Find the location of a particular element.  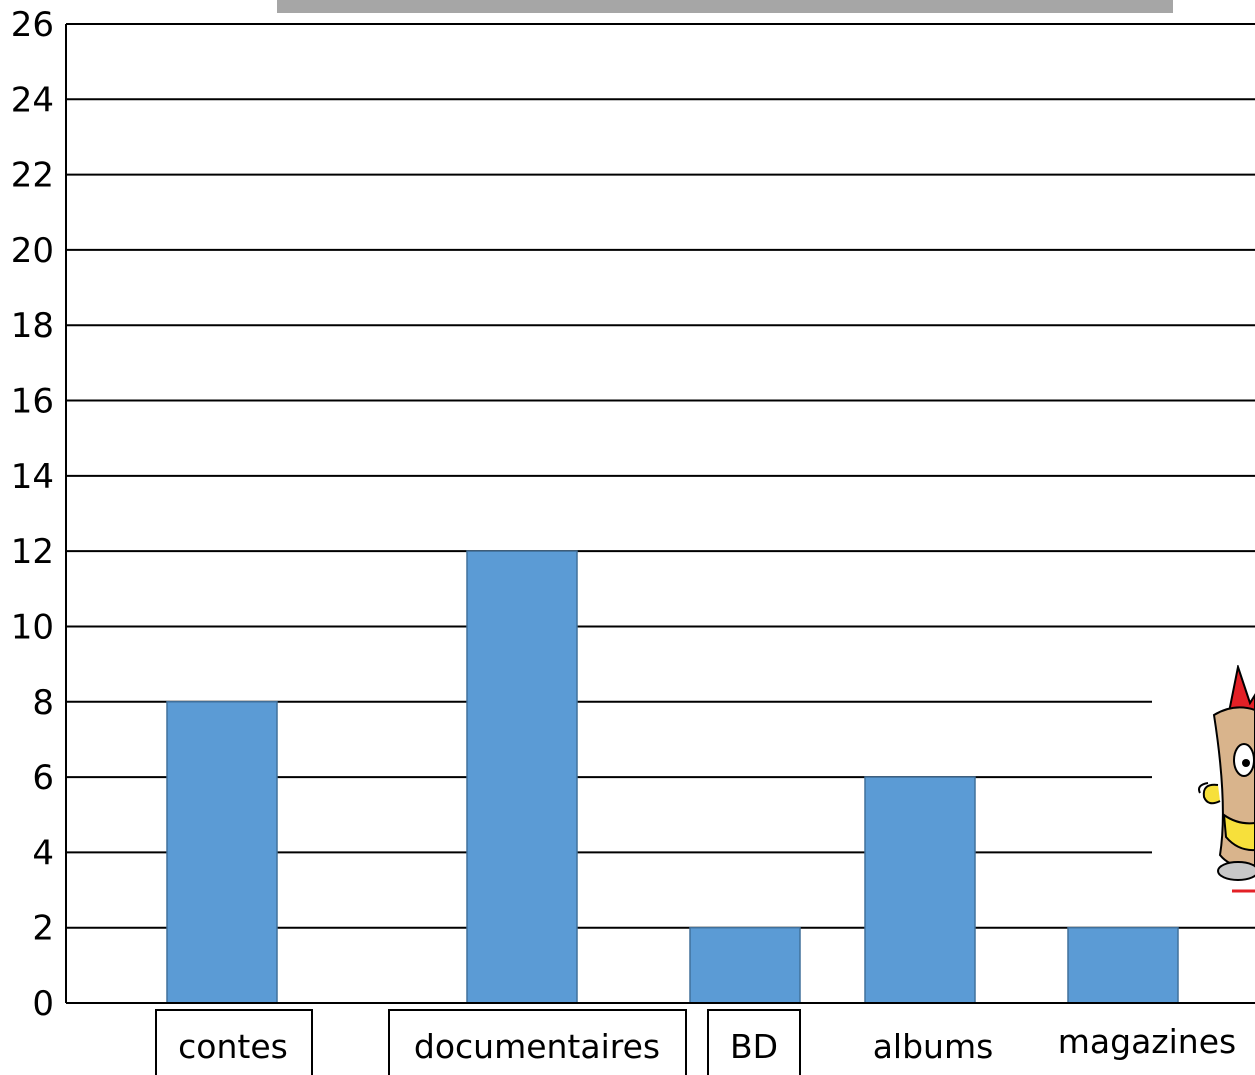

category-box-BD is located at coordinates (754, 1042).